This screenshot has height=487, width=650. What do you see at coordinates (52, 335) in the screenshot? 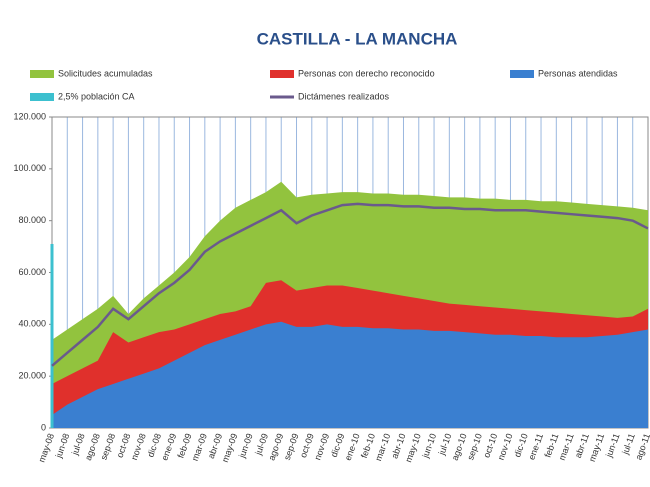
I see `bar` at bounding box center [52, 335].